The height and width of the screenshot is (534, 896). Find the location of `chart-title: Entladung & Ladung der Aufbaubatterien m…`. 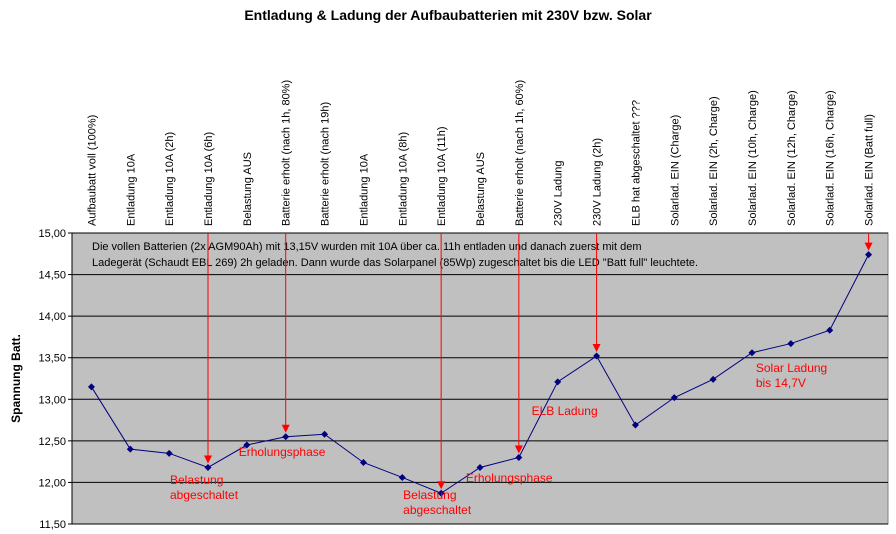

chart-title: Entladung & Ladung der Aufbaubatterien m… is located at coordinates (448, 15).